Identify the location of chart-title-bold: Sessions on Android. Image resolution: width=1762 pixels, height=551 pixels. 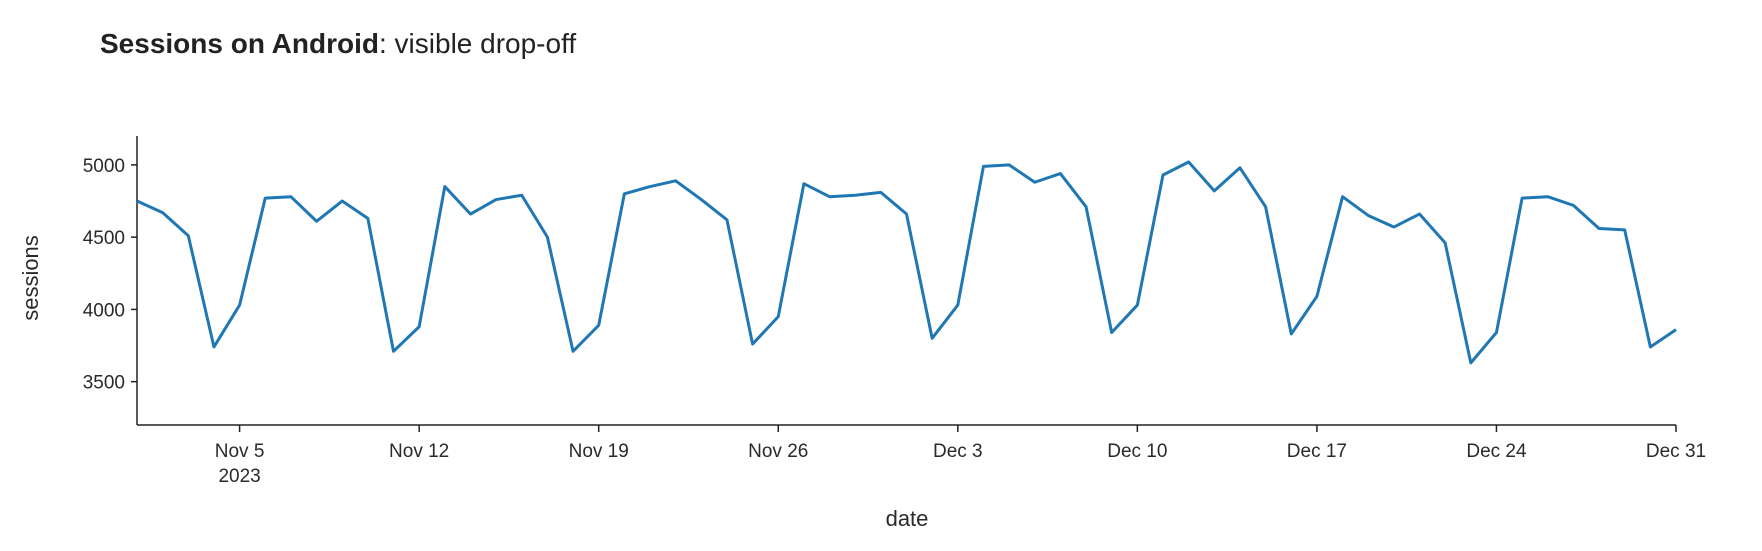
(239, 43).